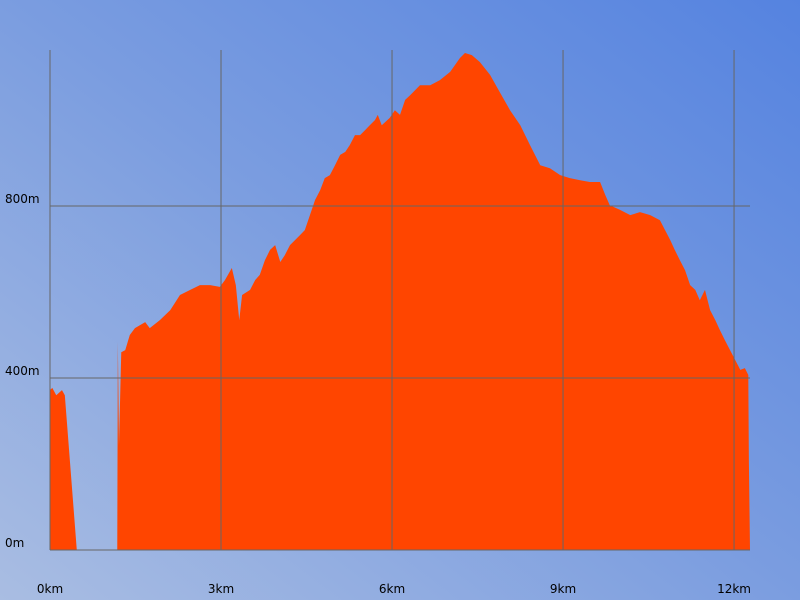 This screenshot has width=800, height=600. What do you see at coordinates (563, 589) in the screenshot?
I see `x-tick-label: 9km` at bounding box center [563, 589].